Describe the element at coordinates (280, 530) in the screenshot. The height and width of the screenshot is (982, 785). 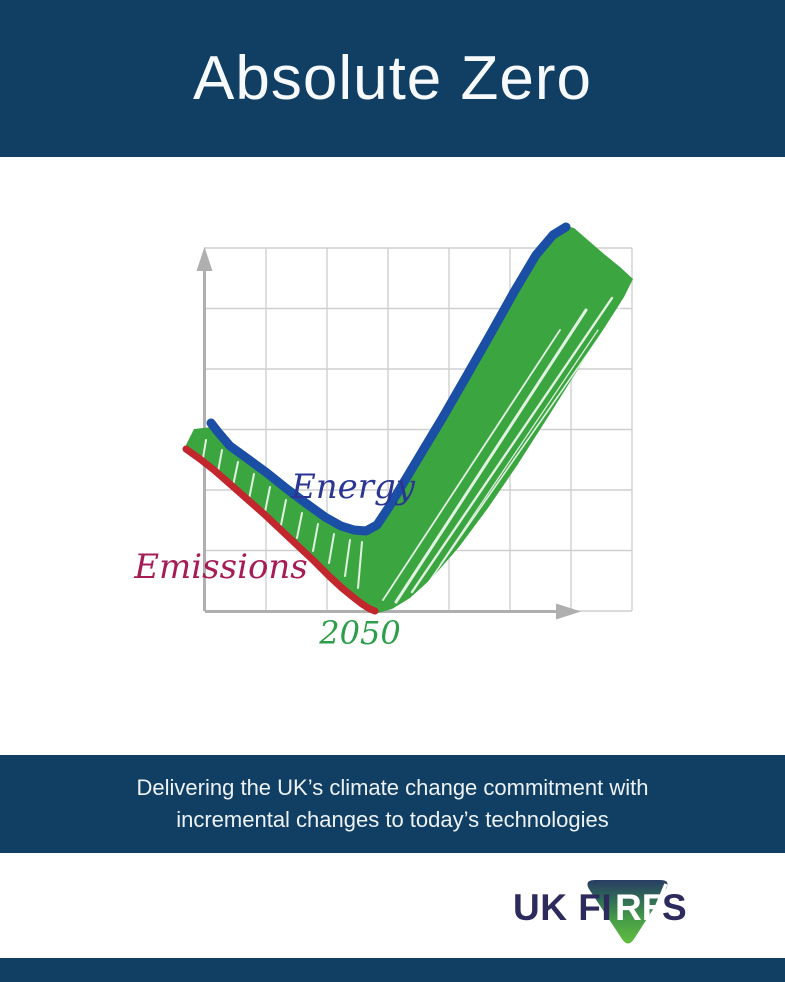
I see `emissions-line` at that location.